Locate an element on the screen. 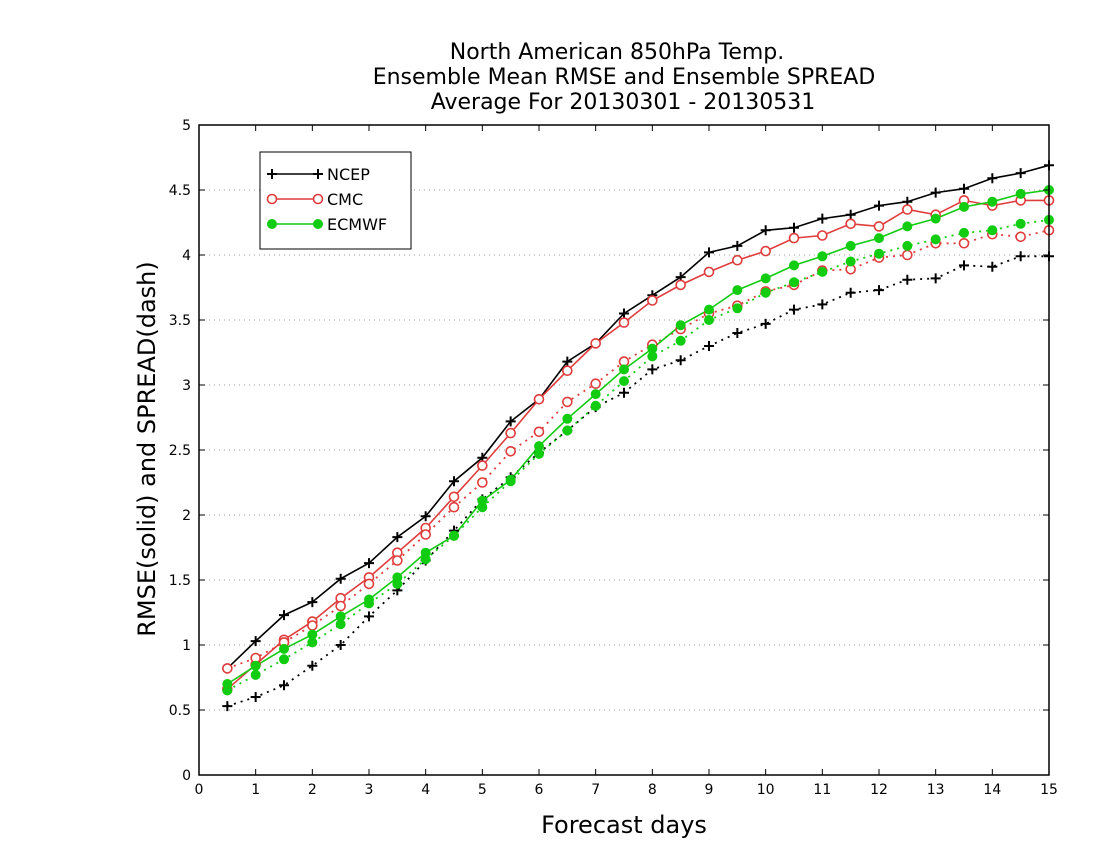 The height and width of the screenshot is (850, 1100). legend-ncep-label: NCEP is located at coordinates (348, 174).